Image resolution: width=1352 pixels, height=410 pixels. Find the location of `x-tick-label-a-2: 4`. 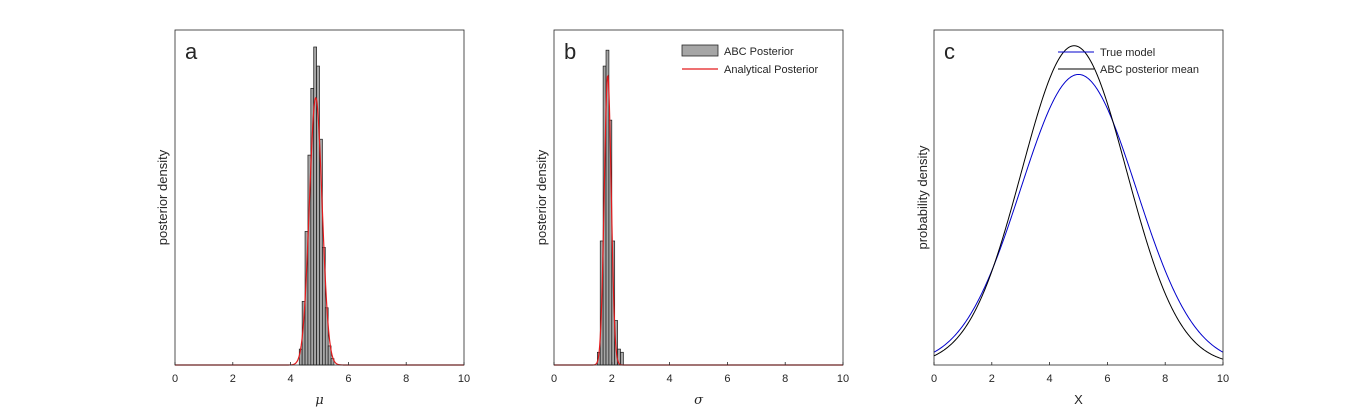

x-tick-label-a-2: 4 is located at coordinates (291, 379).